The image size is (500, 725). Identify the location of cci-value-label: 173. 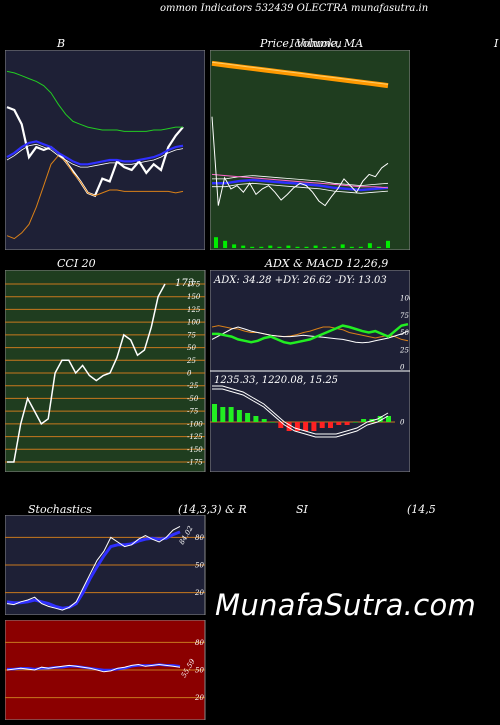
(184, 283).